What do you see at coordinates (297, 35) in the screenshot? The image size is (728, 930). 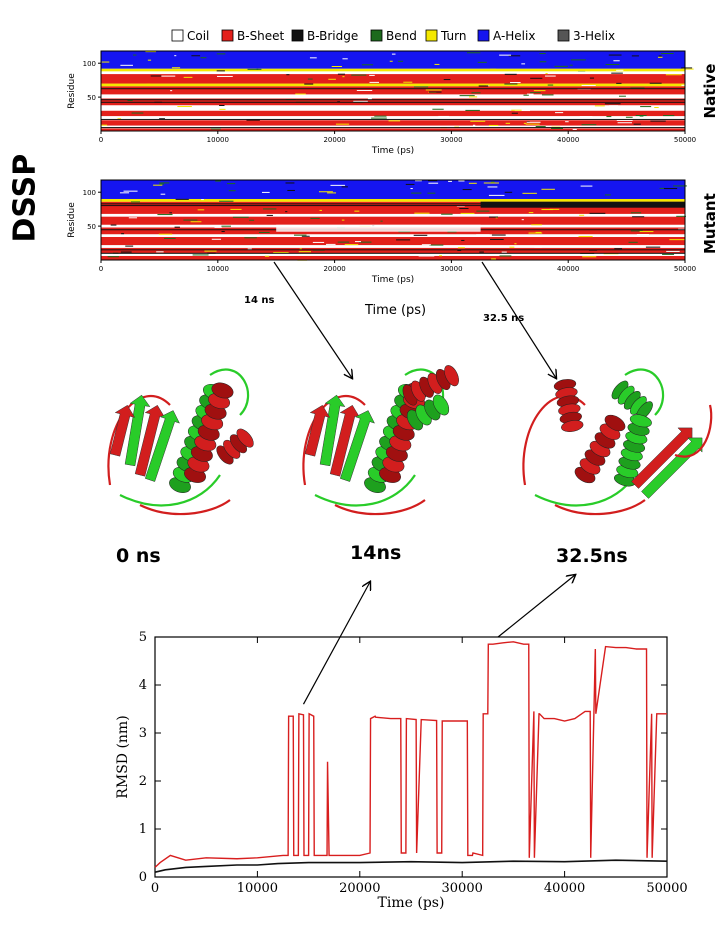 I see `legend-swatch` at bounding box center [297, 35].